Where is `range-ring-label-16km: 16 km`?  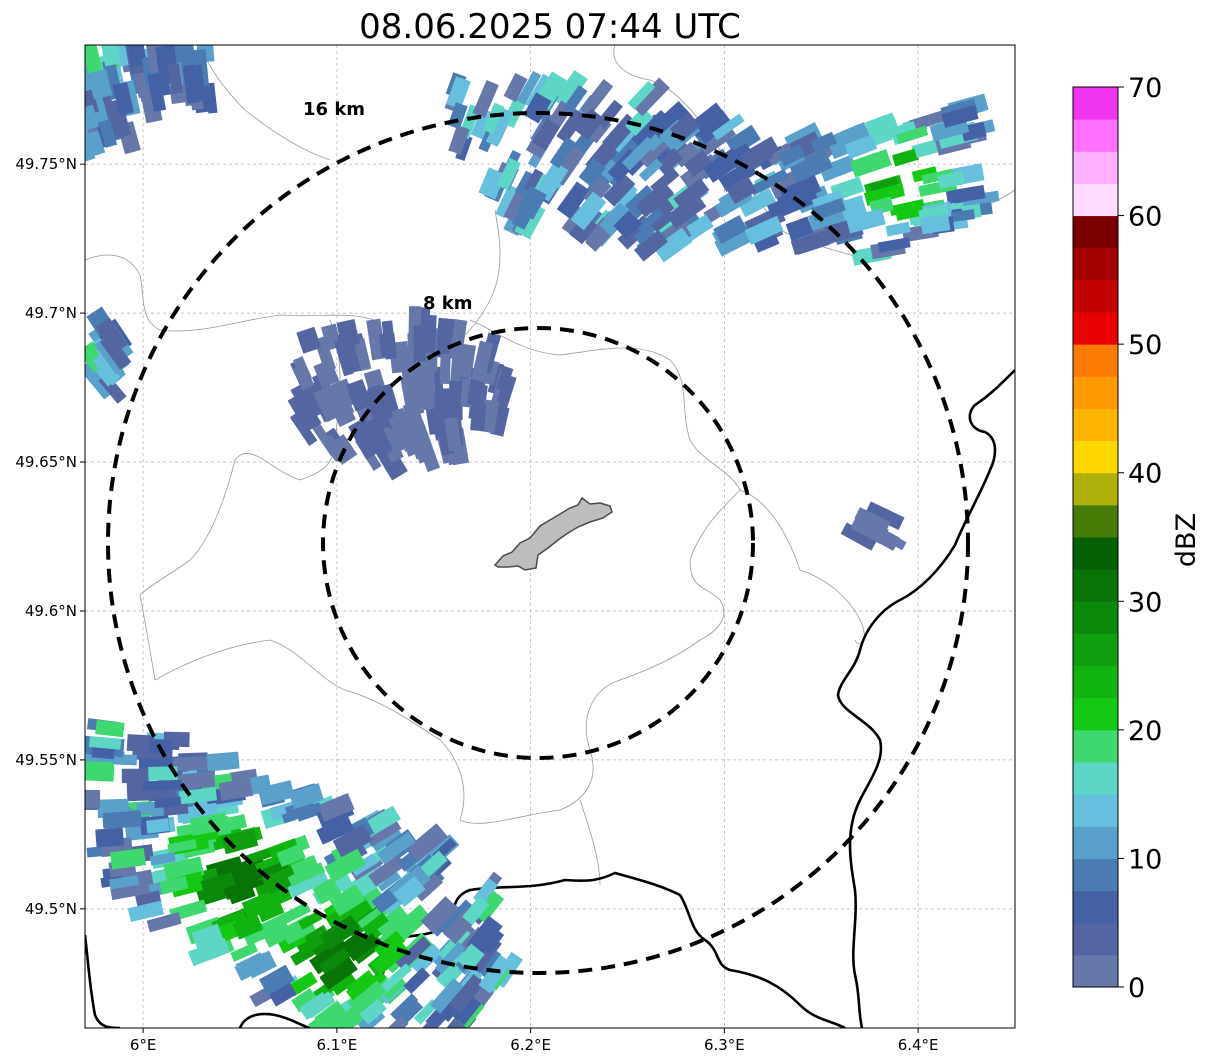 range-ring-label-16km: 16 km is located at coordinates (334, 109).